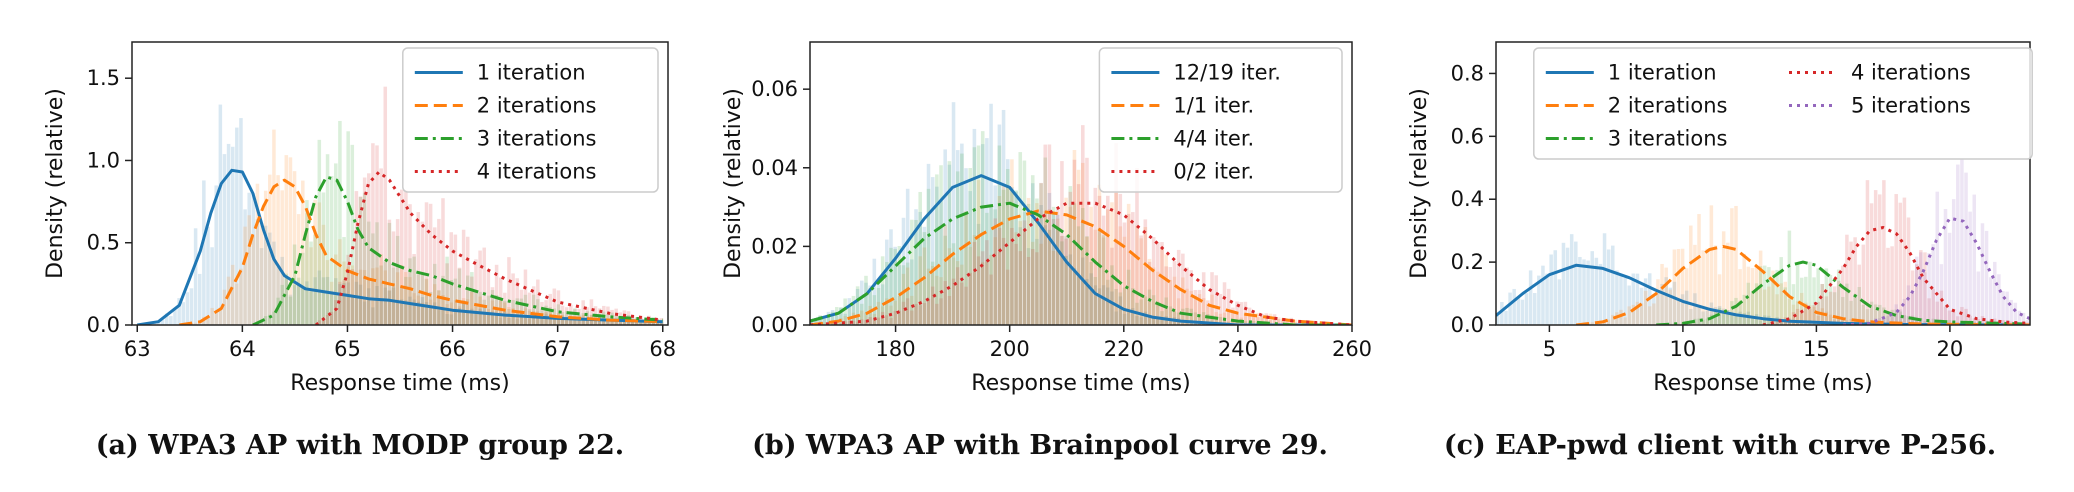 This screenshot has width=2074, height=492. What do you see at coordinates (55, 183) in the screenshot?
I see `y-axis-label: Density (relative)` at bounding box center [55, 183].